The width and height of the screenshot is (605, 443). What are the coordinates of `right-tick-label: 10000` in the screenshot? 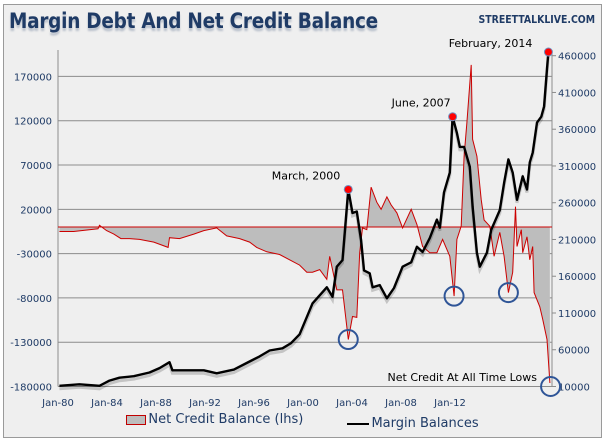 It's located at (574, 388).